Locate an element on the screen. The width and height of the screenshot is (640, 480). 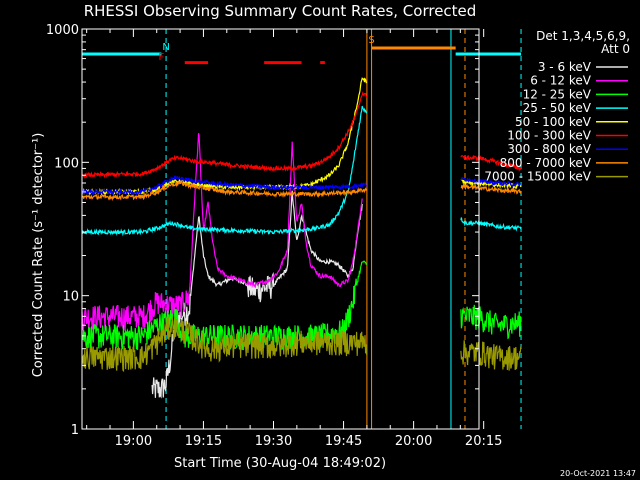
series-3-6-kev is located at coordinates (257, 294).